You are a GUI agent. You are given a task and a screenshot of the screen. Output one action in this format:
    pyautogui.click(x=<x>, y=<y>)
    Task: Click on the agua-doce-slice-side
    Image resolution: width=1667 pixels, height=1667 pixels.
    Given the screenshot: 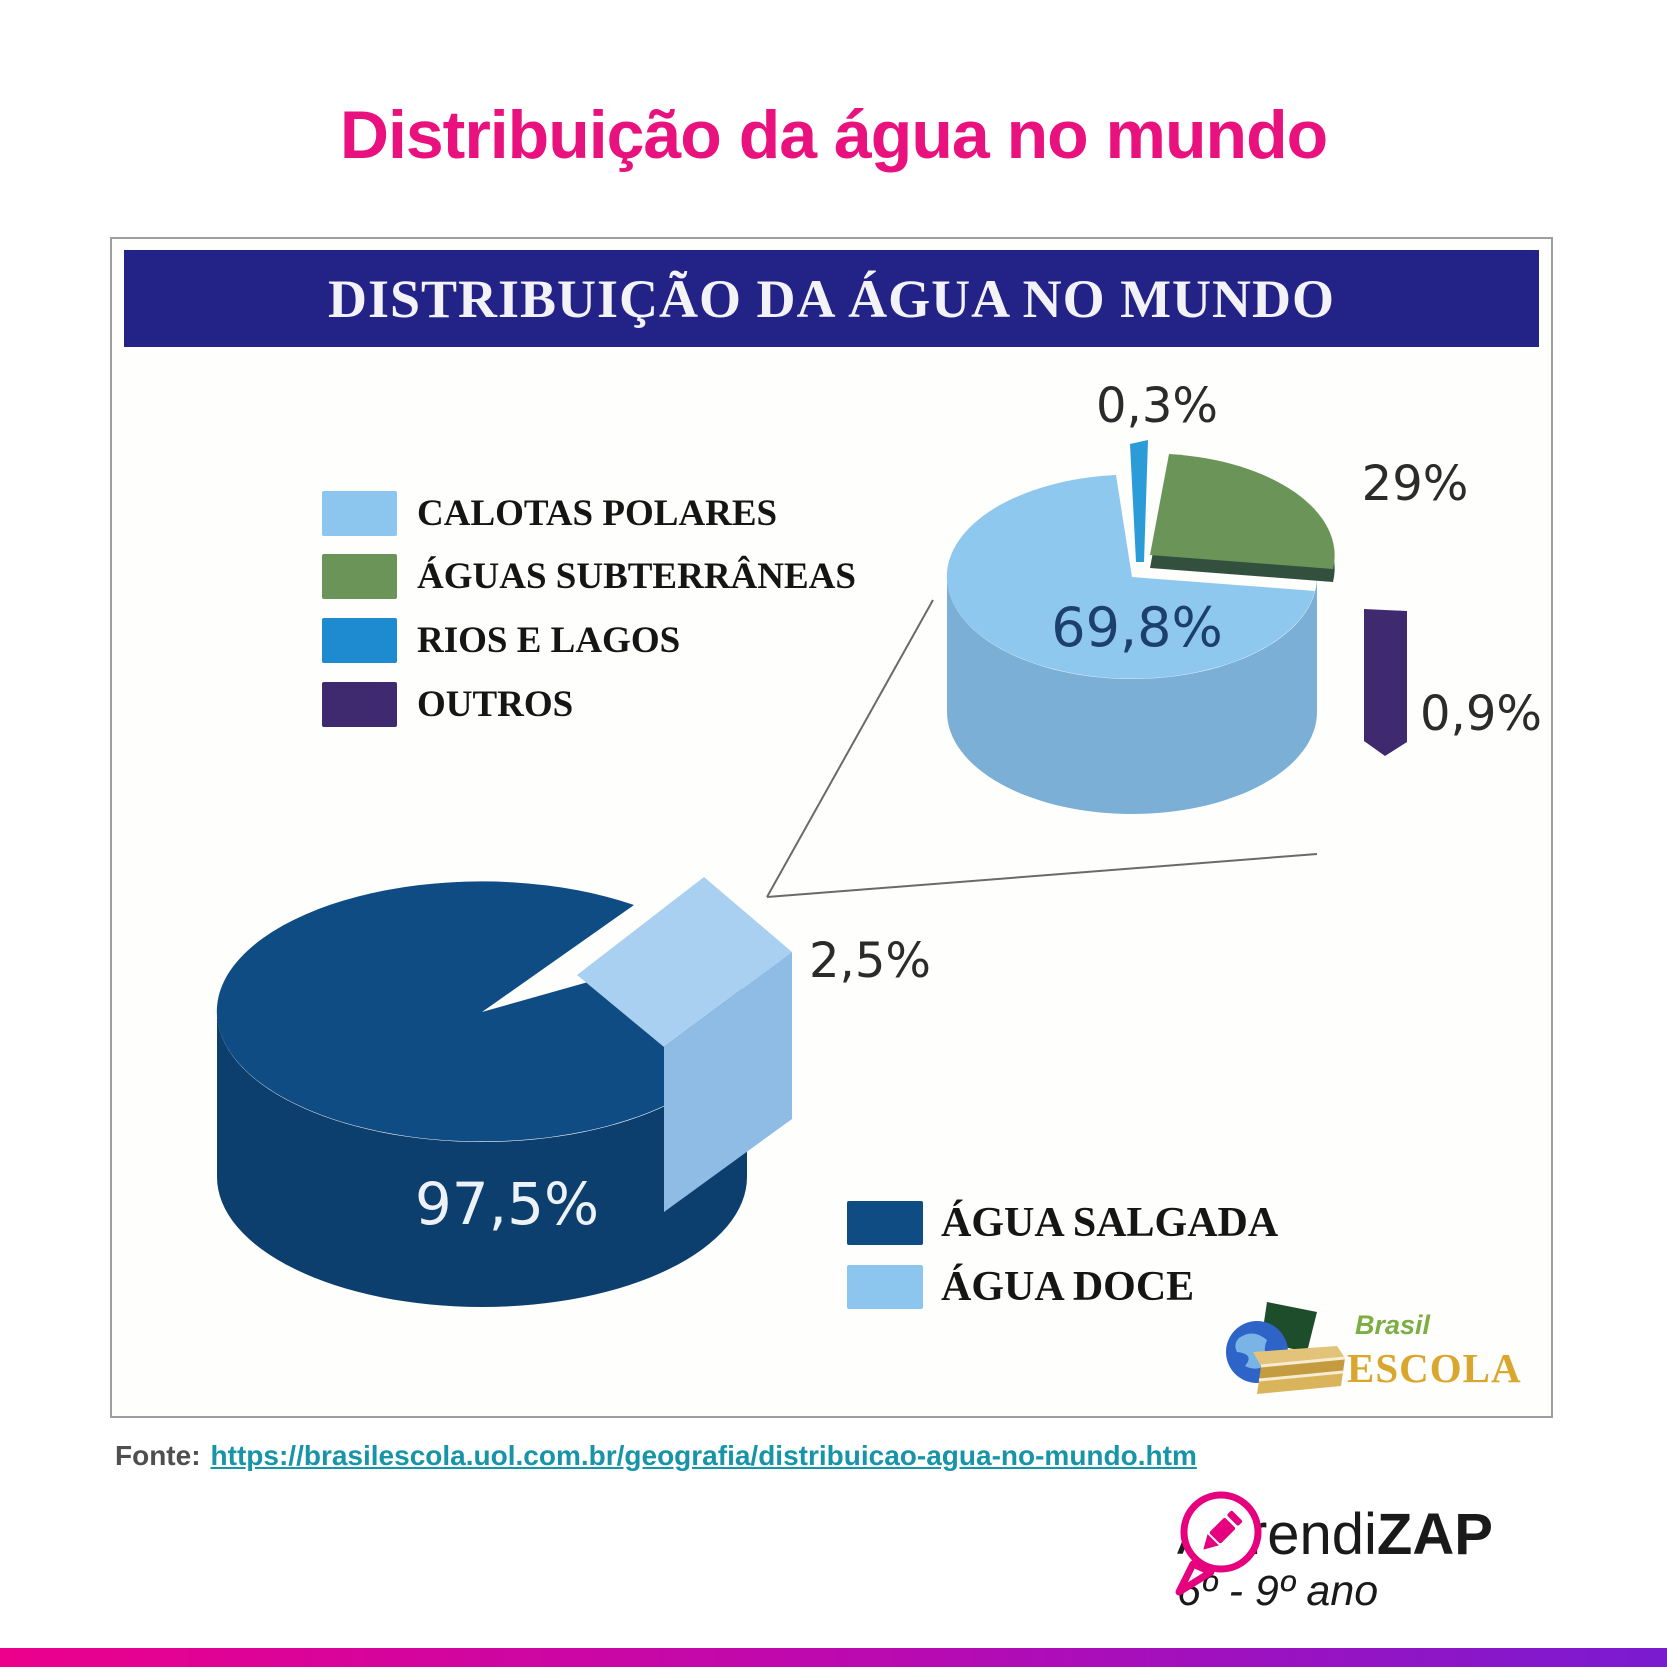 What is the action you would take?
    pyautogui.click(x=728, y=1082)
    